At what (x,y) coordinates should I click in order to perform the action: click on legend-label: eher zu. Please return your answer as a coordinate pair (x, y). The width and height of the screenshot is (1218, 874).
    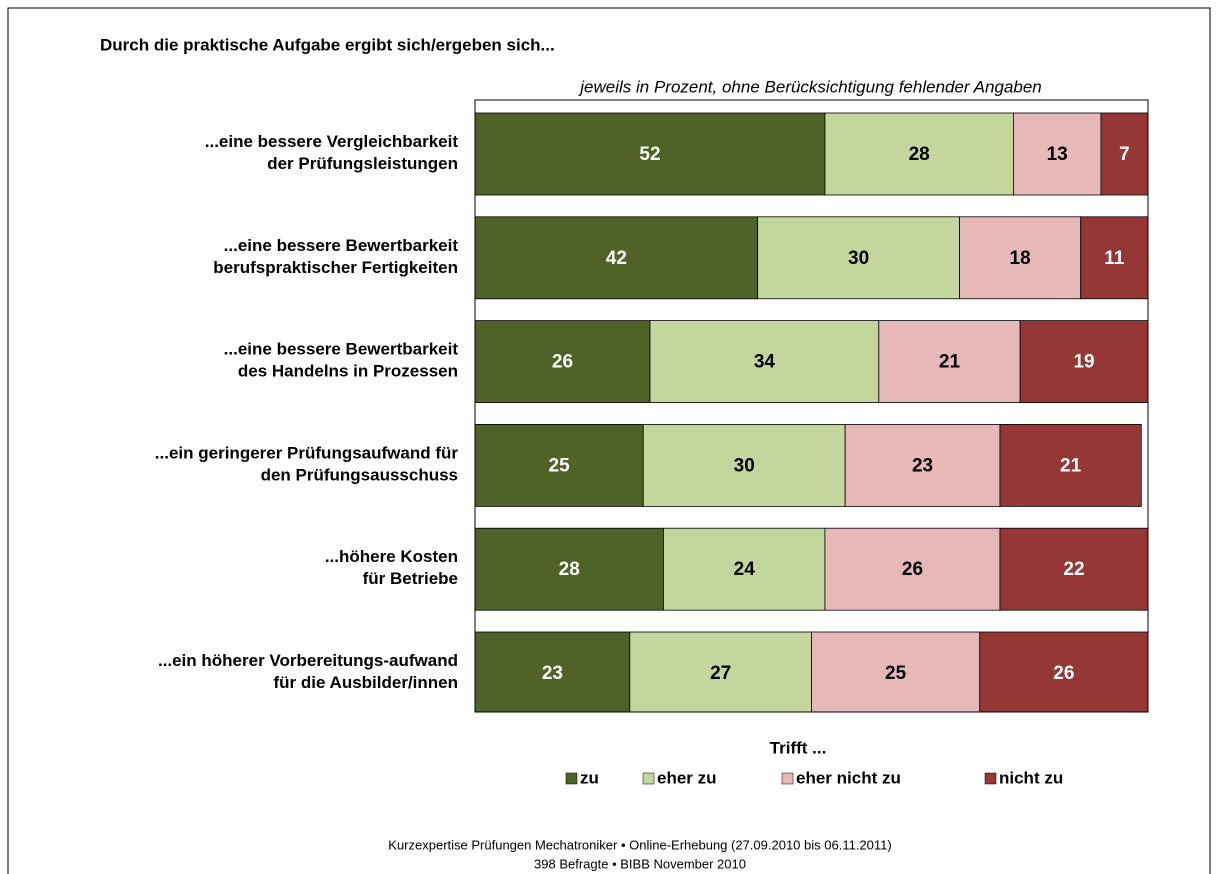
    Looking at the image, I should click on (687, 777).